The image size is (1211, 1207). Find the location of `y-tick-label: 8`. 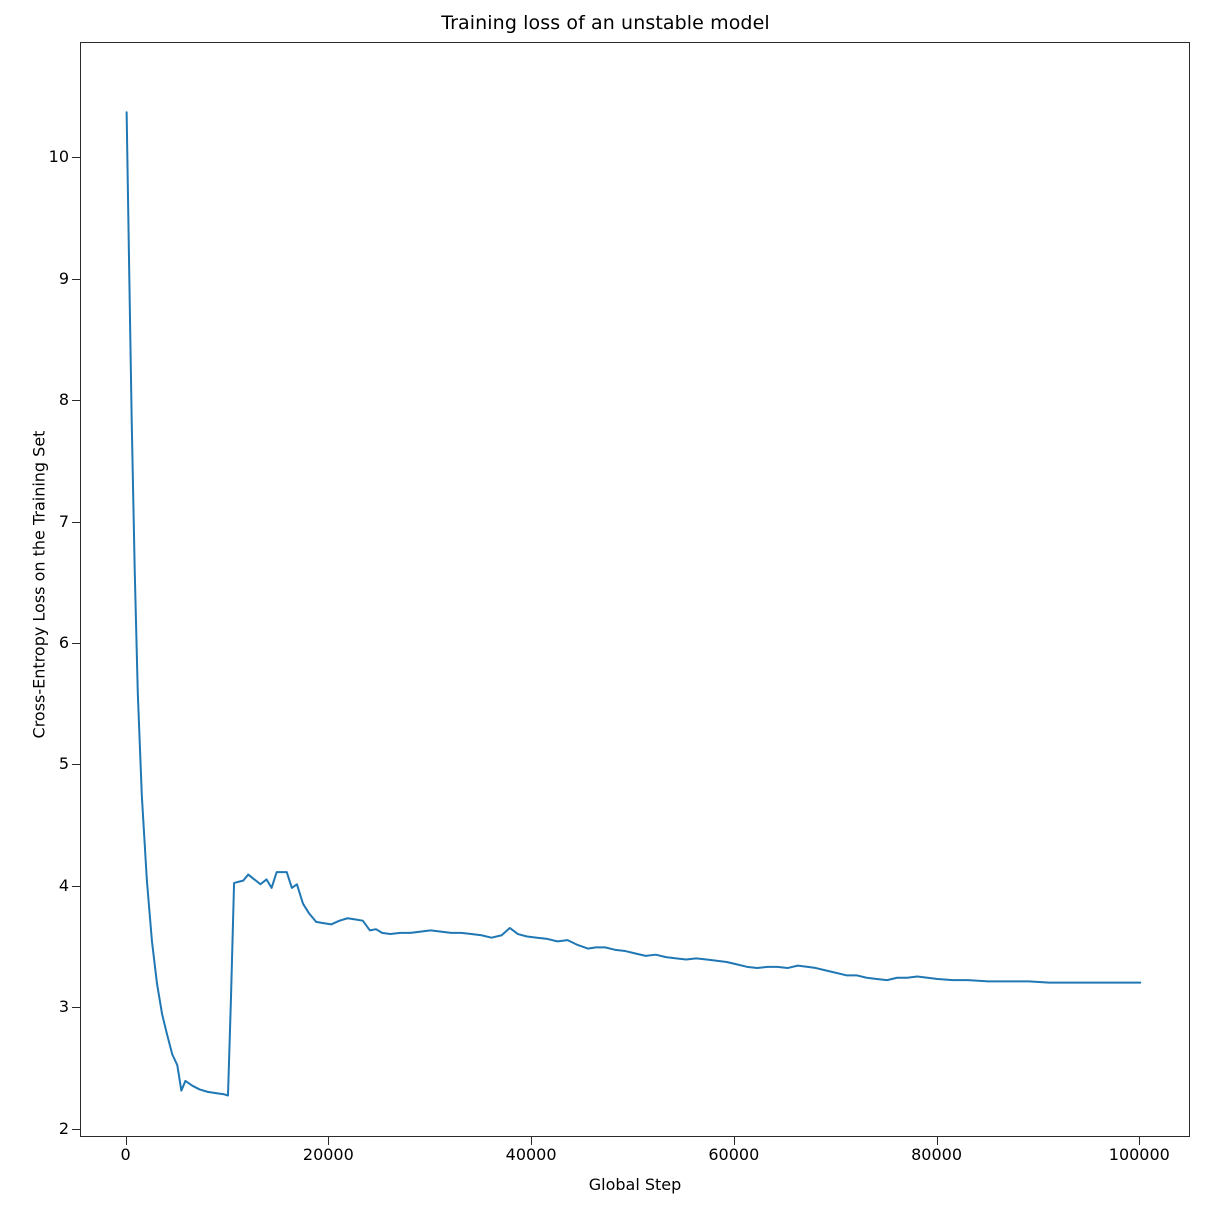

y-tick-label: 8 is located at coordinates (63, 400).